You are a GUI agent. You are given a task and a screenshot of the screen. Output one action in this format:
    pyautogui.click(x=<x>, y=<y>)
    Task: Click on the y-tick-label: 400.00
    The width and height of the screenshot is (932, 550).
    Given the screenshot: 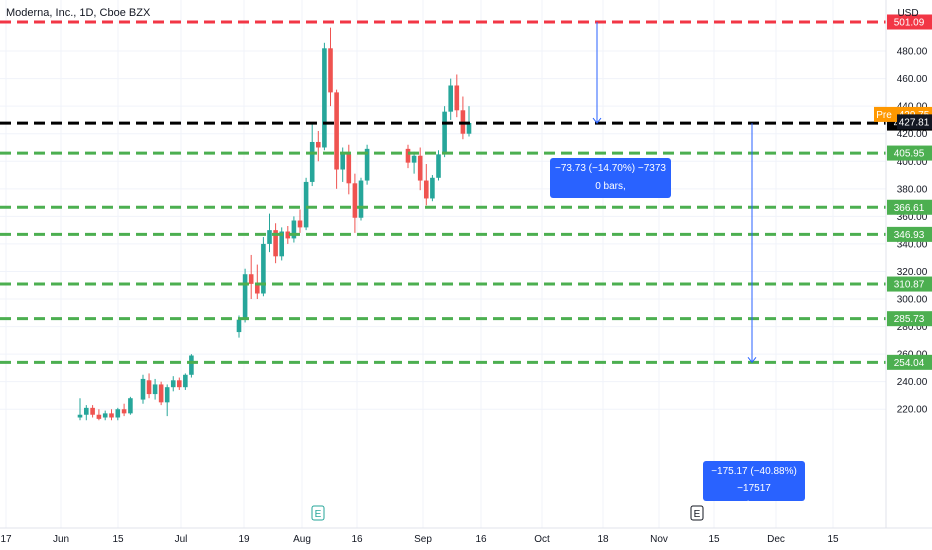 What is the action you would take?
    pyautogui.click(x=912, y=162)
    